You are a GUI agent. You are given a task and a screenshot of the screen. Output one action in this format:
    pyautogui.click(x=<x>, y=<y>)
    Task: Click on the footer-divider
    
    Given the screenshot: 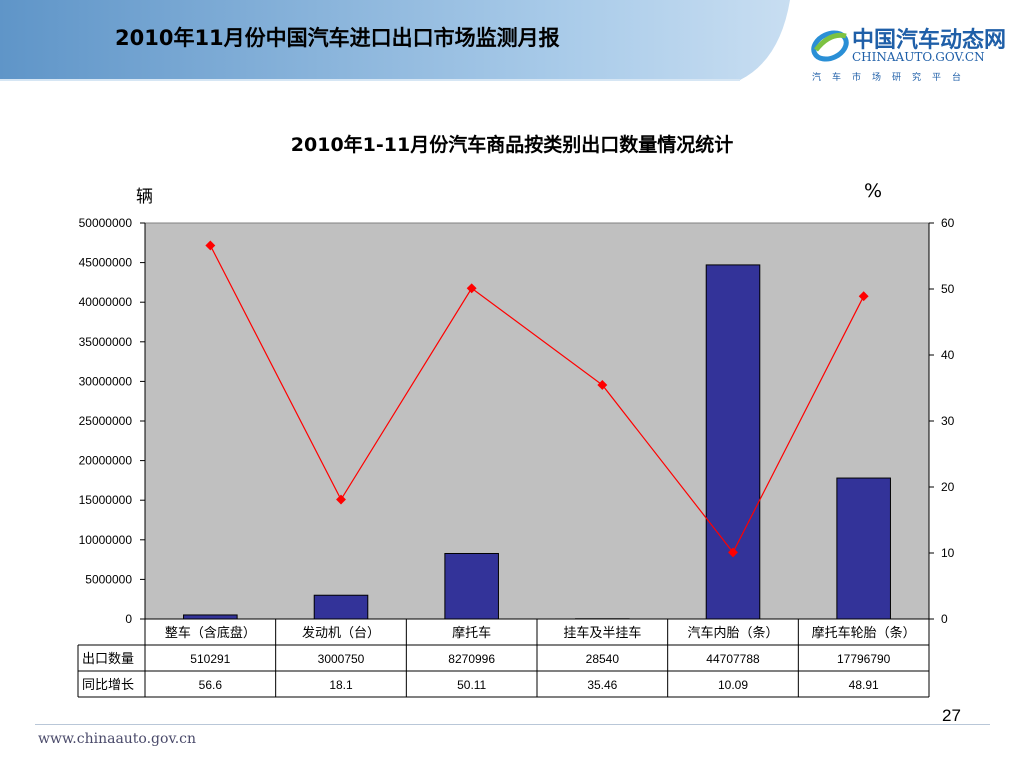 What is the action you would take?
    pyautogui.click(x=512, y=724)
    